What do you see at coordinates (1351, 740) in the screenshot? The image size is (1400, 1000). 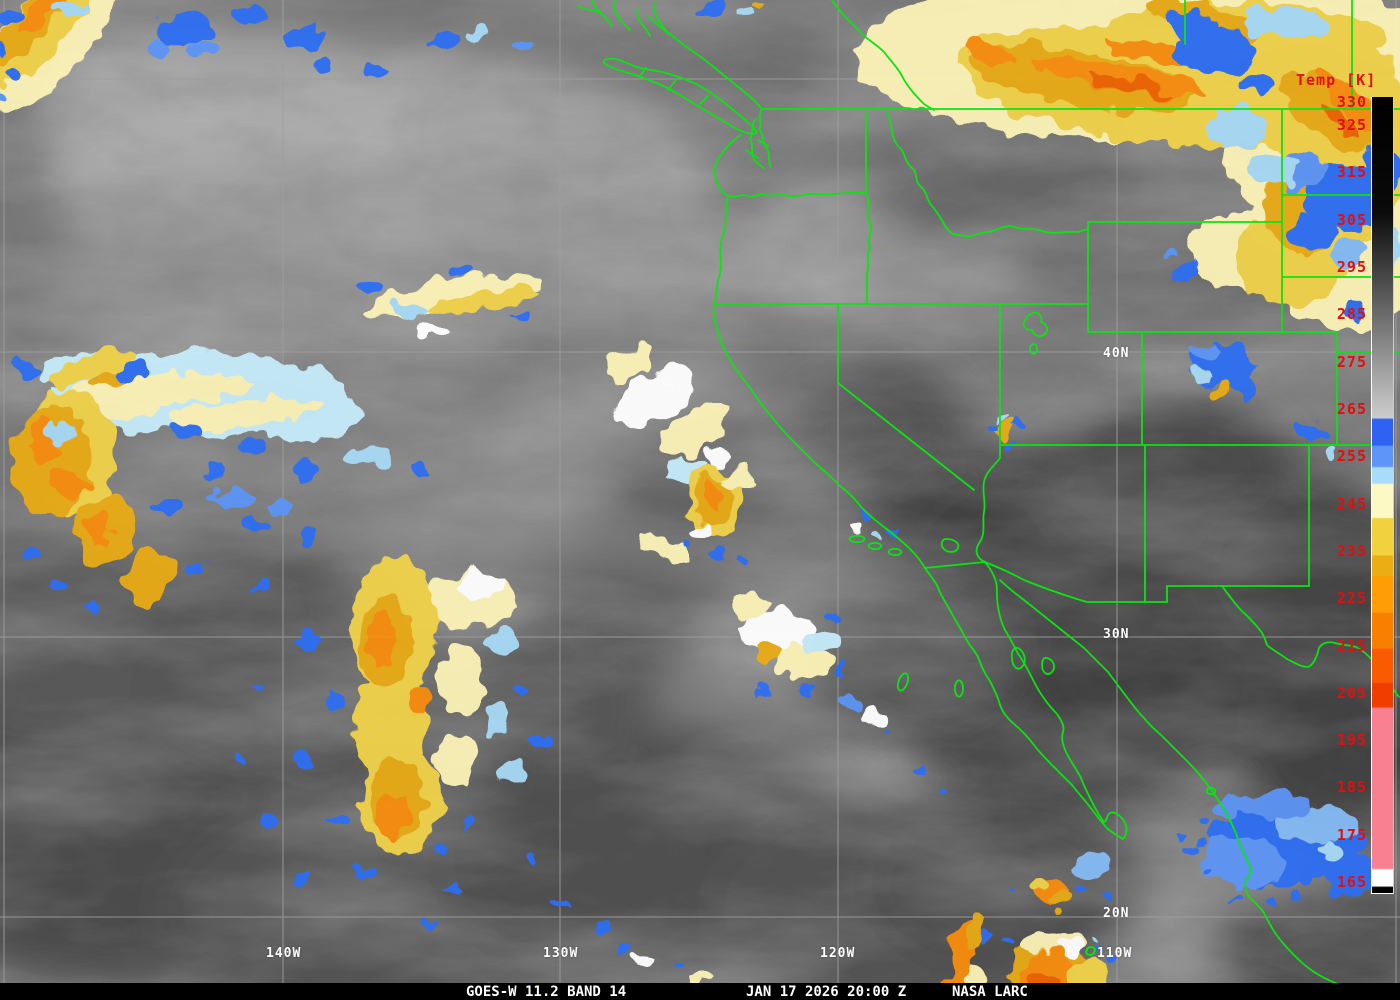 I see `colorbar-tick: 195` at bounding box center [1351, 740].